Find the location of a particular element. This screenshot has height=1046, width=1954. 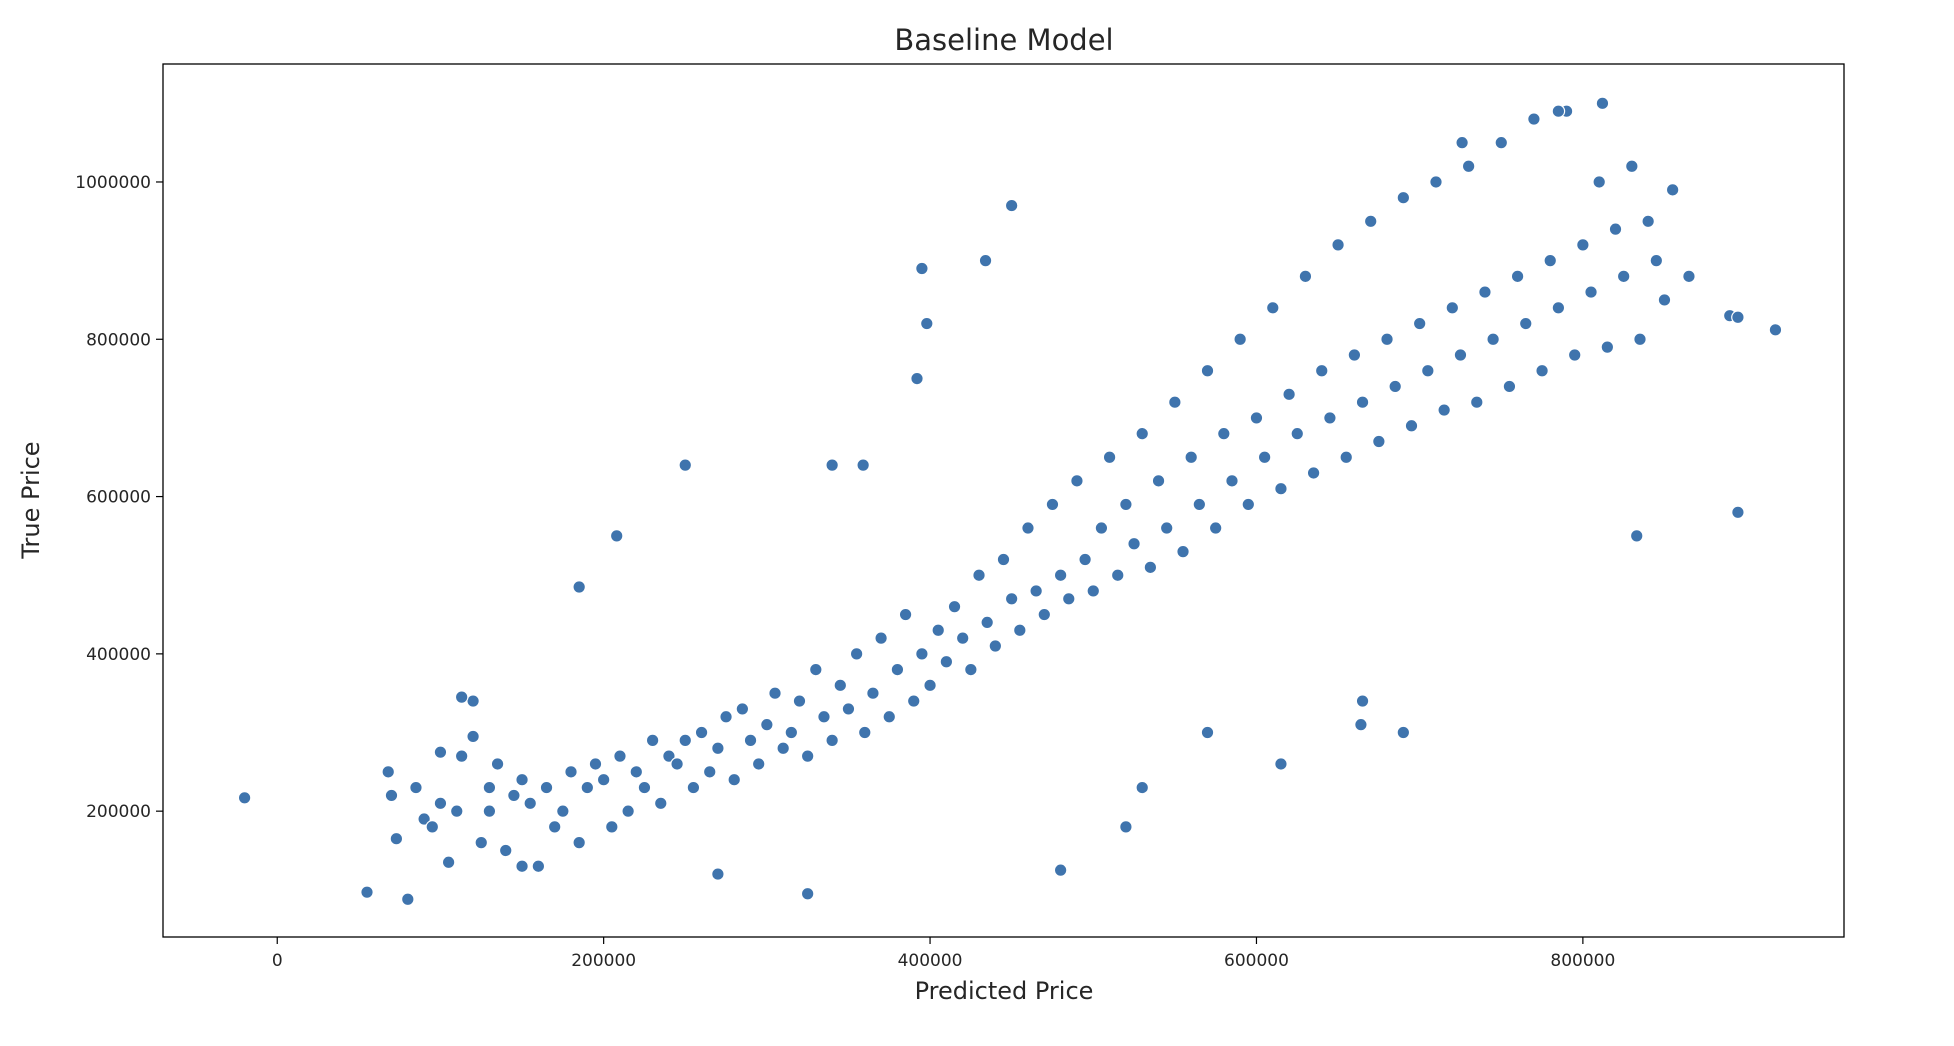

x-tick-label: 600000 is located at coordinates (1256, 961).